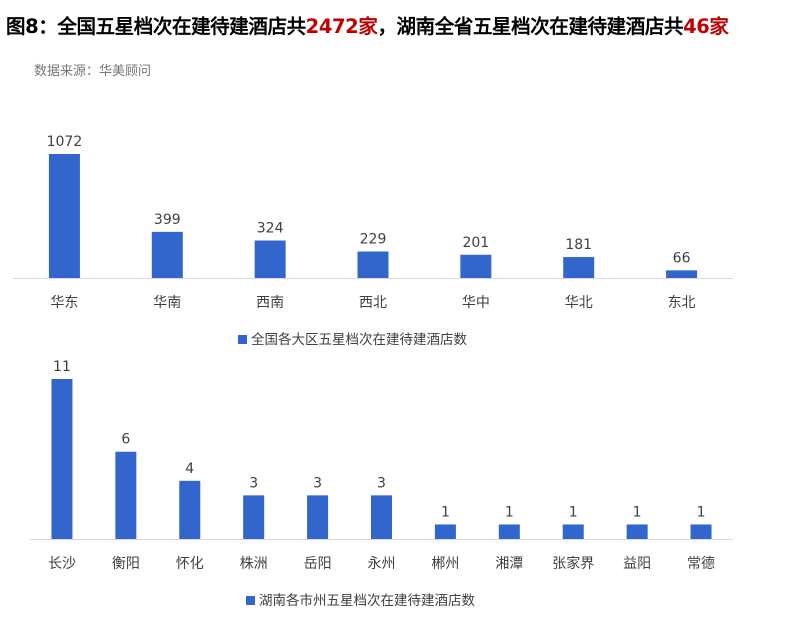 Image resolution: width=790 pixels, height=617 pixels. Describe the element at coordinates (701, 512) in the screenshot. I see `data-label-hunan-10: 1` at that location.